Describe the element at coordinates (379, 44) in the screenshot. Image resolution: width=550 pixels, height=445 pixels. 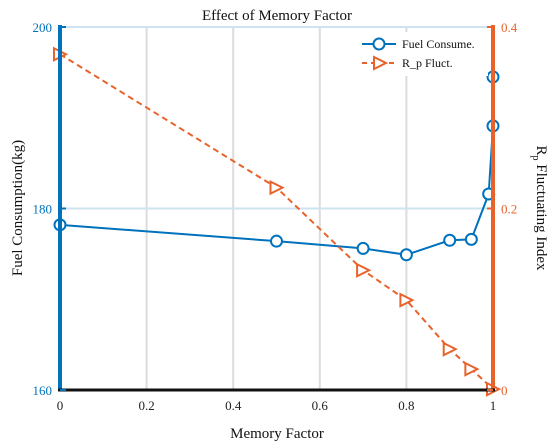
I see `legend-marker-fuel` at that location.